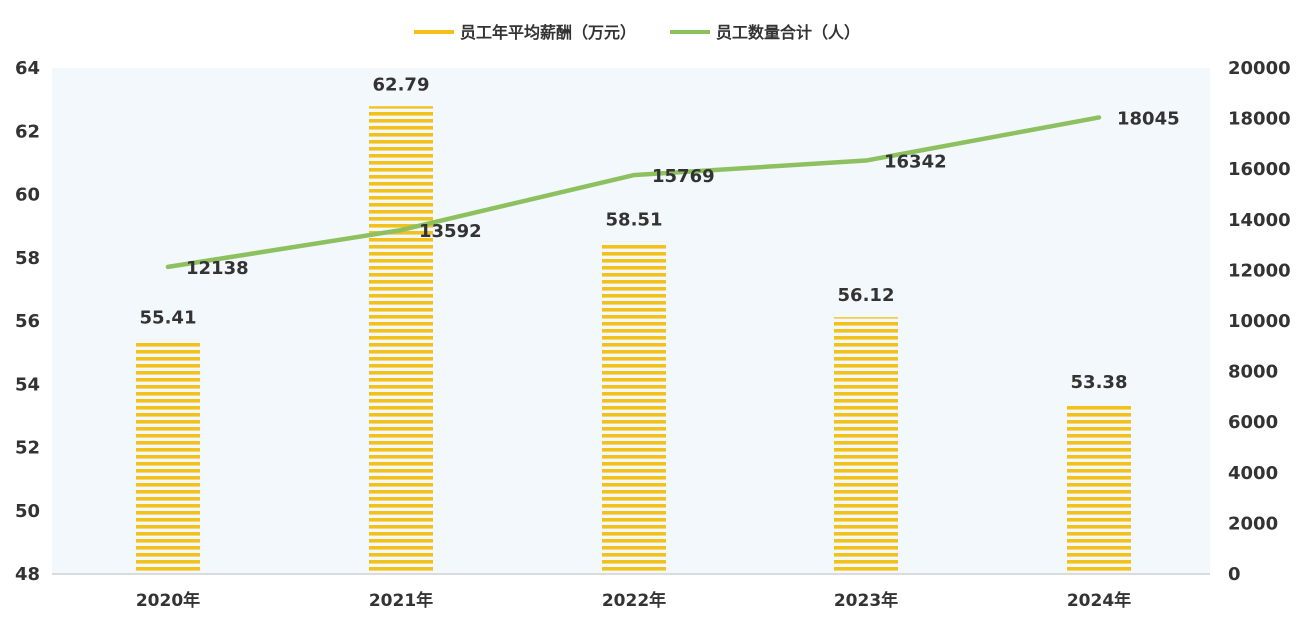 The width and height of the screenshot is (1303, 632). What do you see at coordinates (168, 318) in the screenshot?
I see `salary-data-label: 55.41` at bounding box center [168, 318].